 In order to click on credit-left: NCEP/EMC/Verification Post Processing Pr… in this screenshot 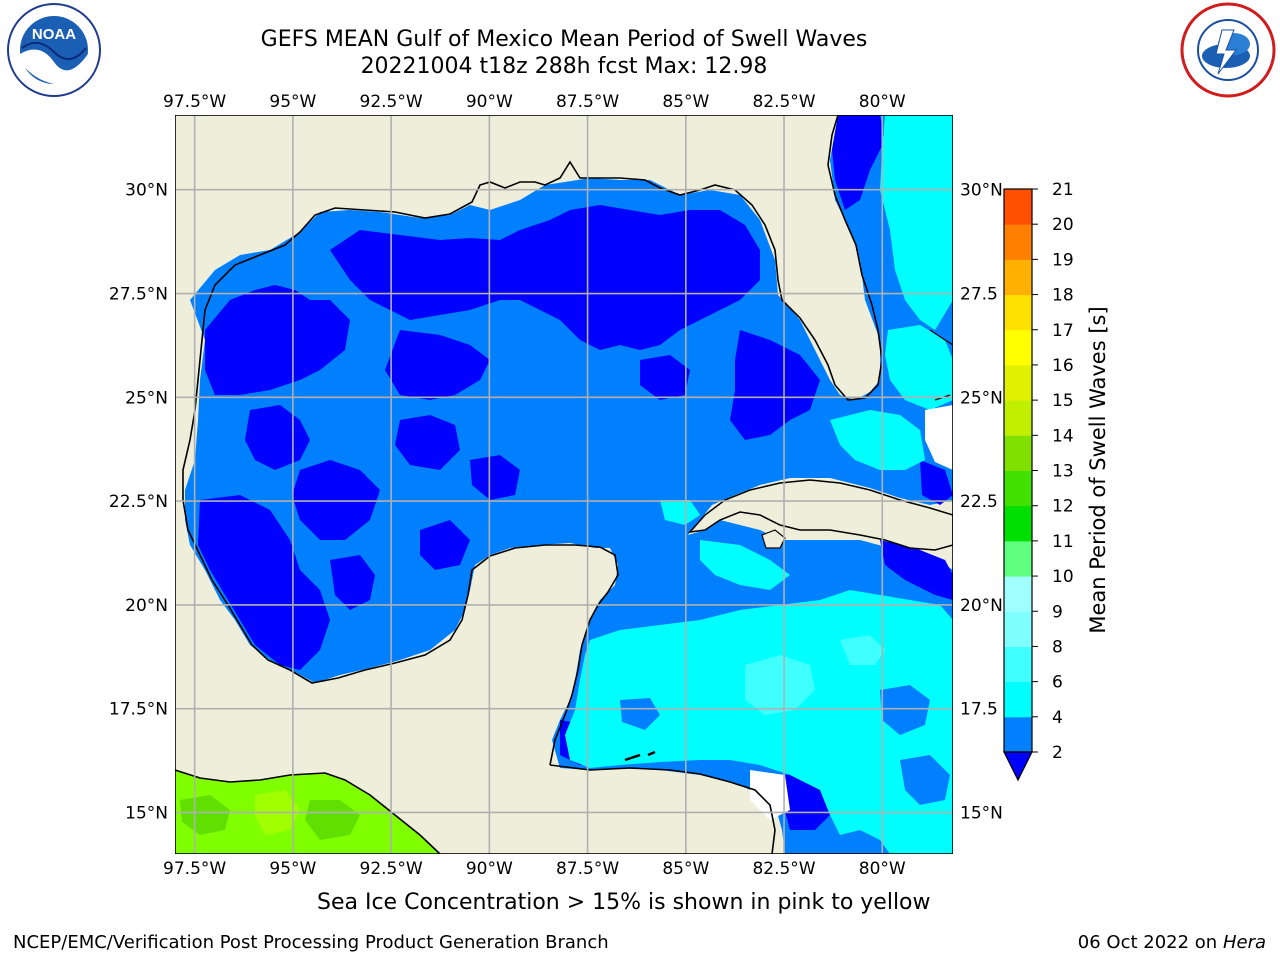, I will do `click(311, 942)`.